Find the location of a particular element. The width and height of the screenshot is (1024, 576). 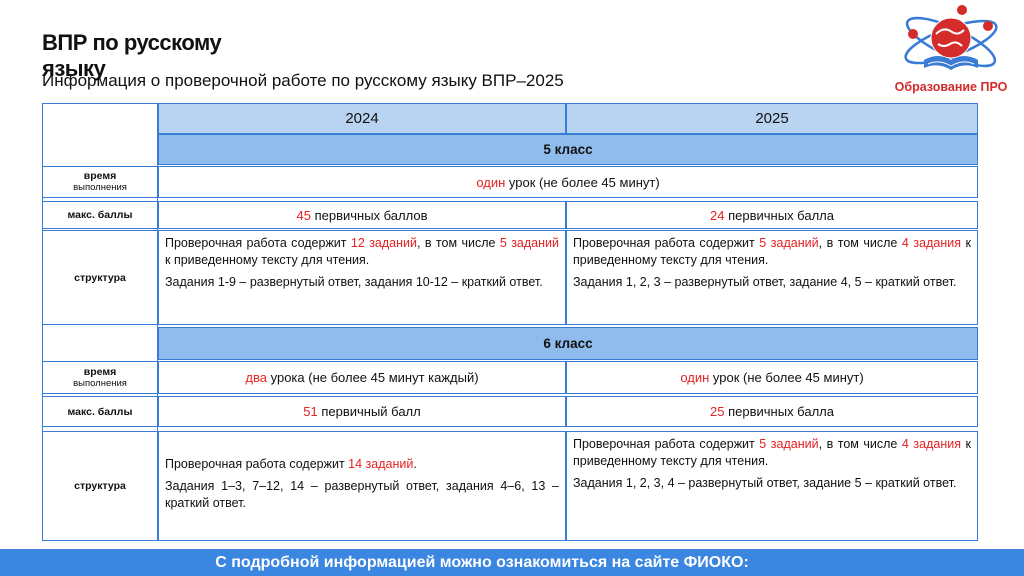

score-text: первичных баллов is located at coordinates (369, 215).